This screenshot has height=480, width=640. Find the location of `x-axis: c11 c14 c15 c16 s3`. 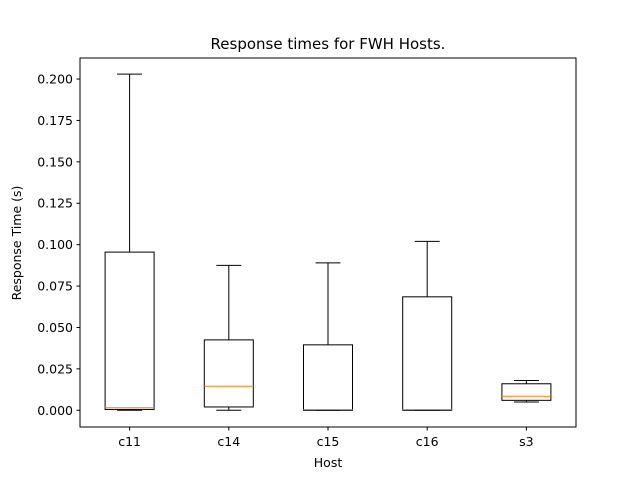

x-axis: c11 c14 c15 c16 s3 is located at coordinates (326, 438).